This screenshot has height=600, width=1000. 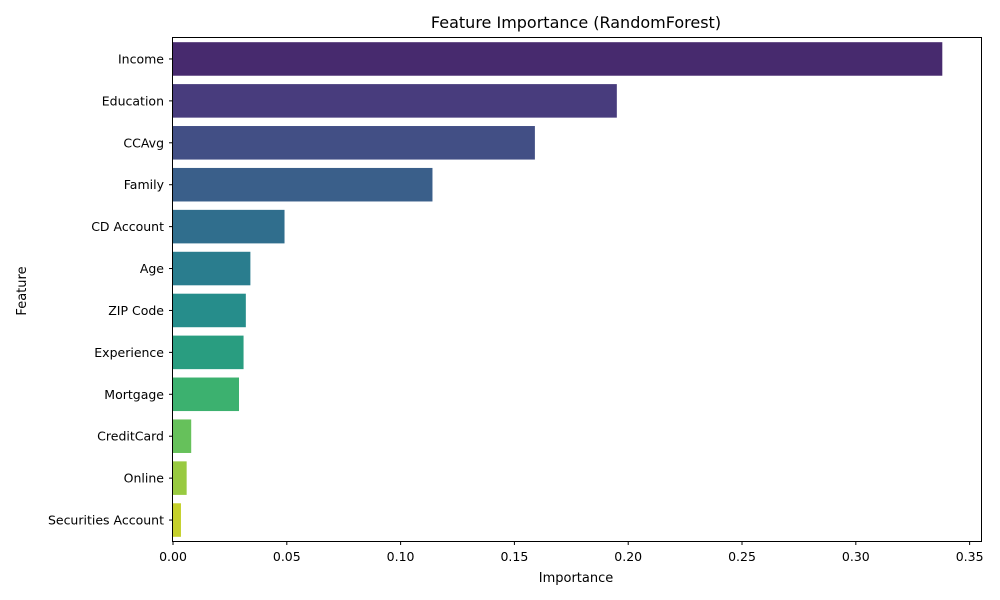 I want to click on y-tick-label: Mortgage, so click(x=134, y=394).